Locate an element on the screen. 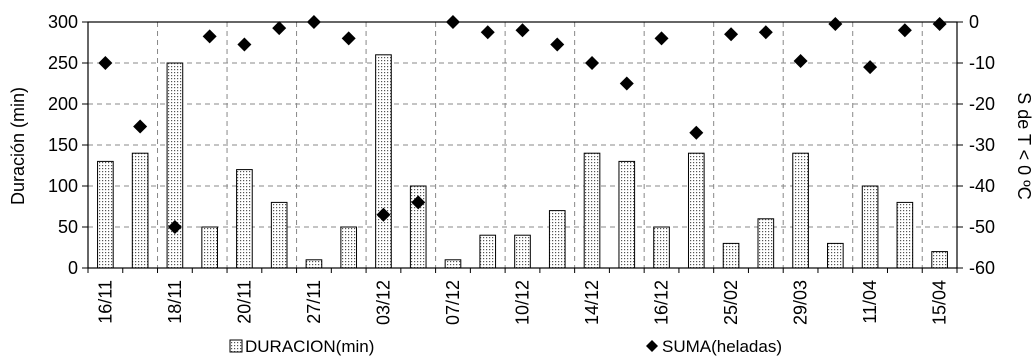  y-tick-label: 50 is located at coordinates (68, 227).